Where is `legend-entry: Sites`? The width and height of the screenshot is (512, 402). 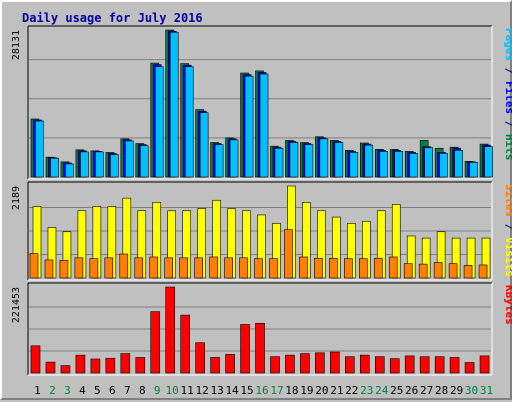 legend-entry: Sites is located at coordinates (507, 200).